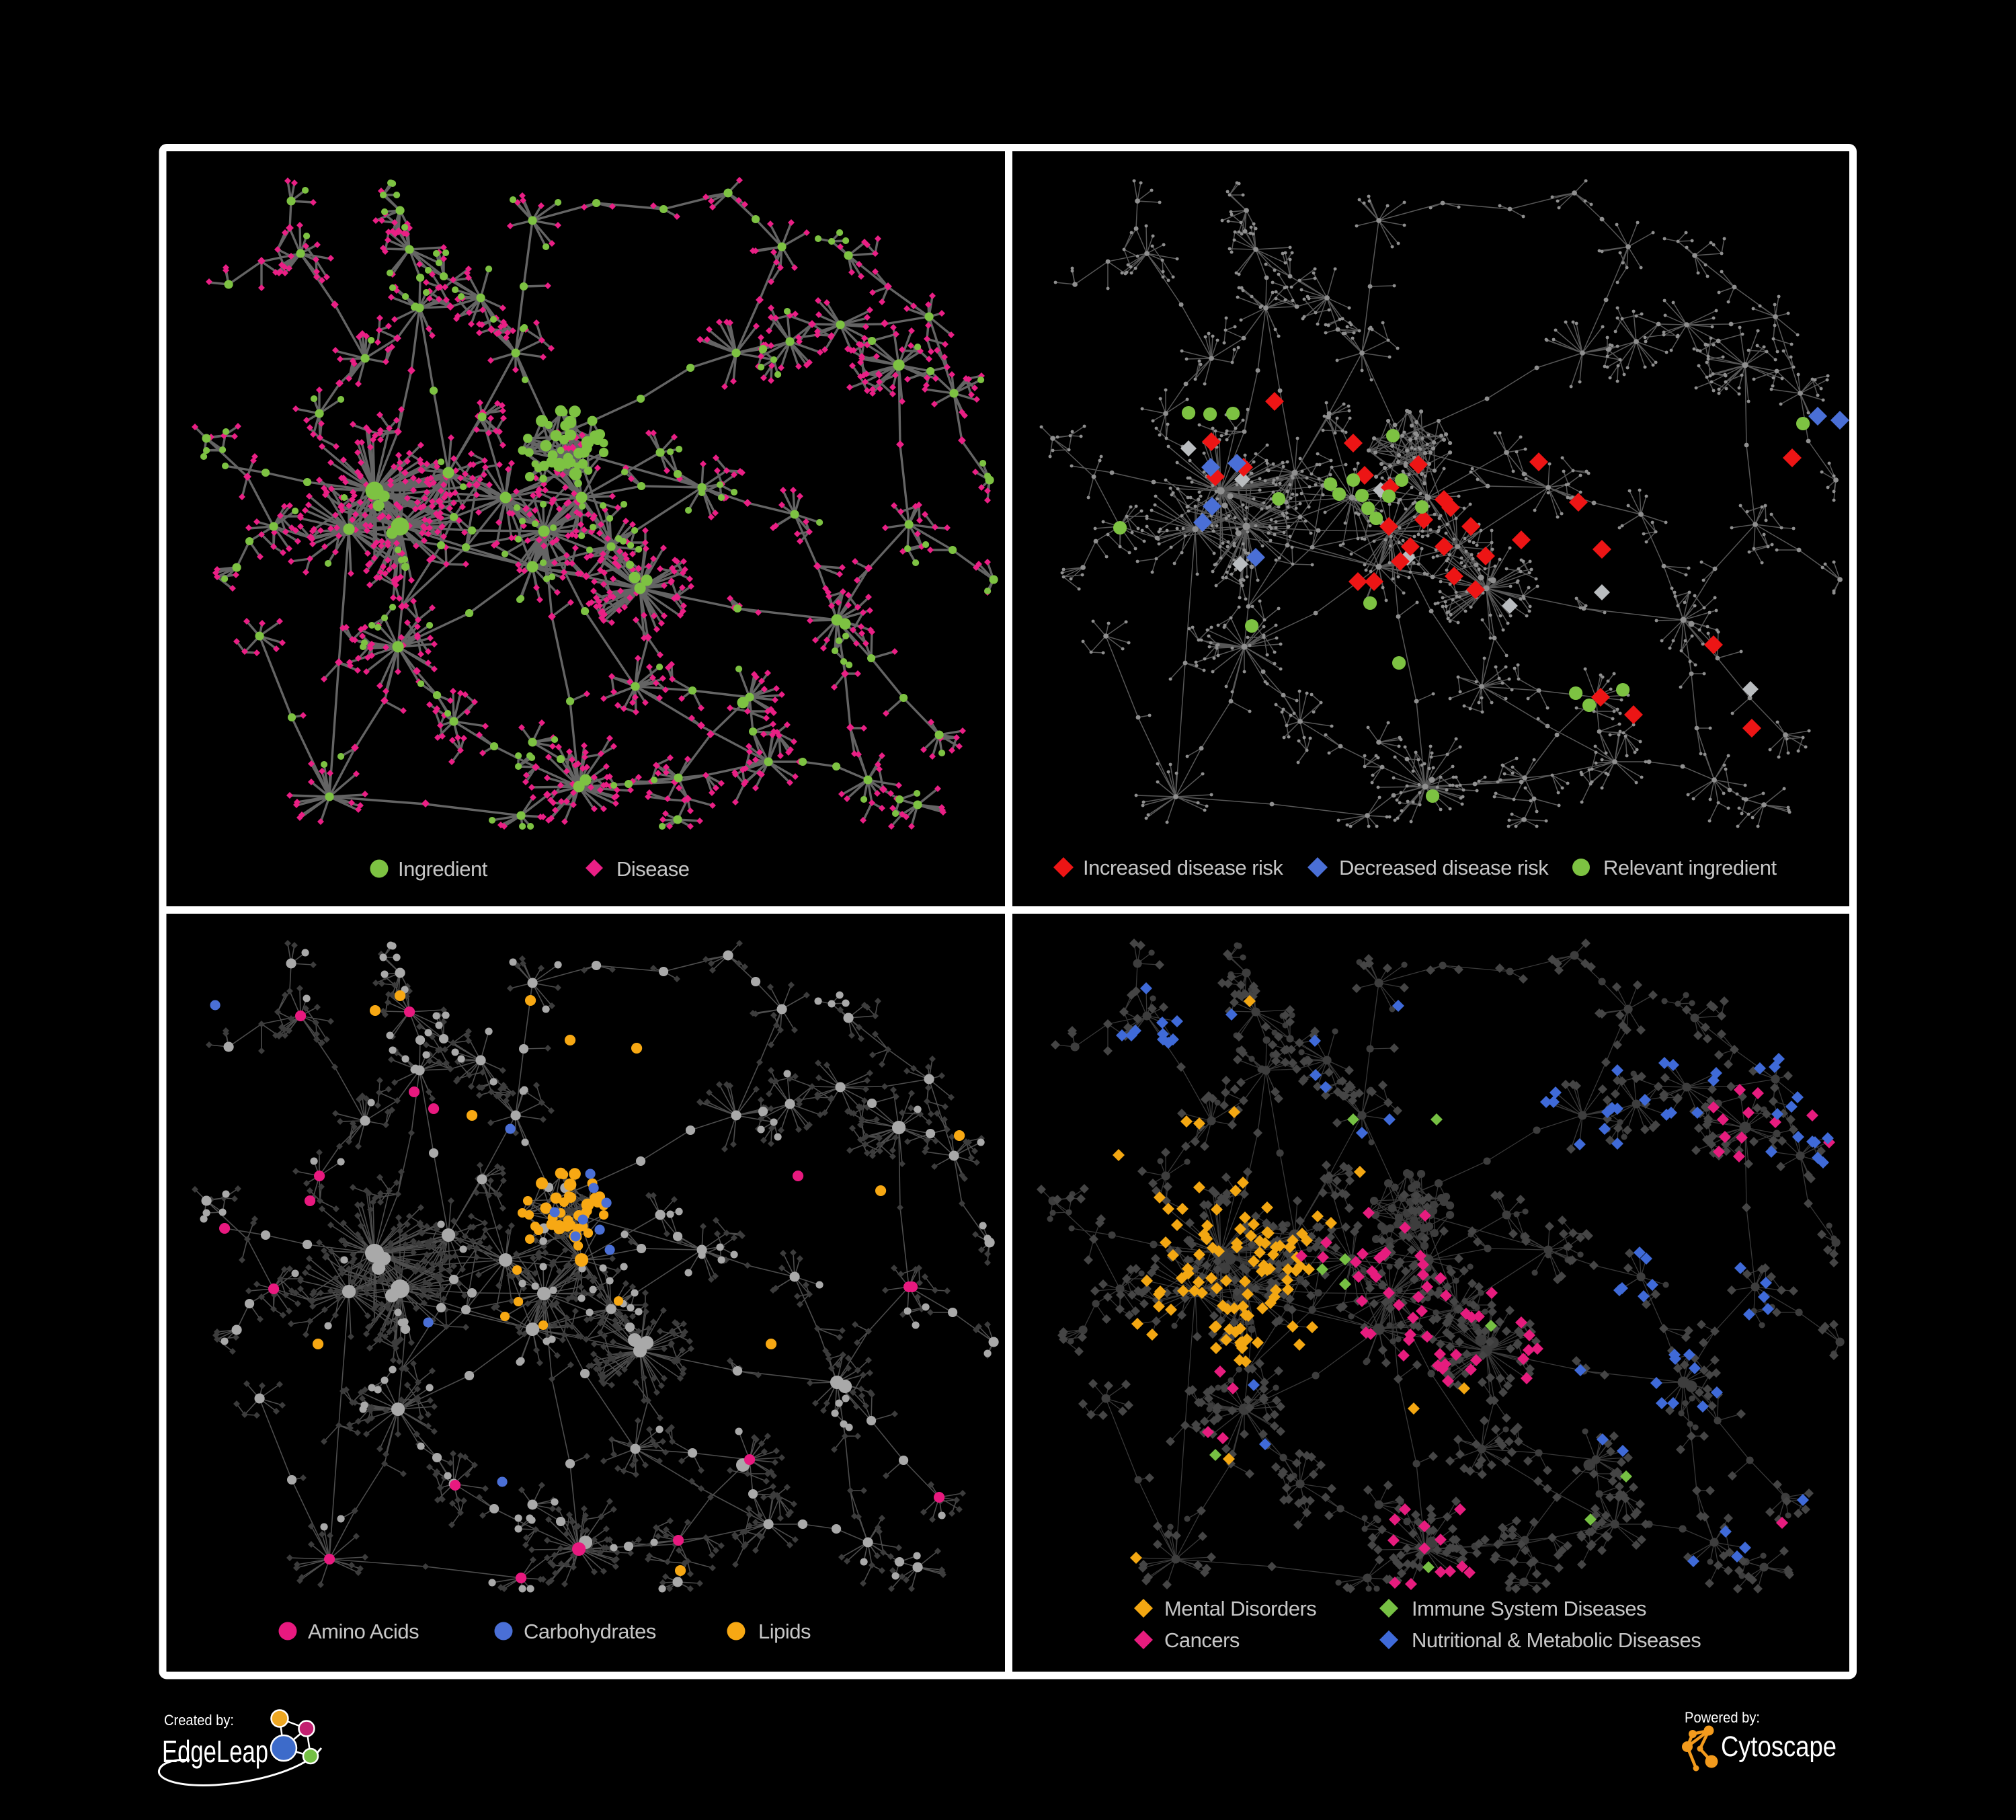 The image size is (2016, 1820). What do you see at coordinates (363, 1631) in the screenshot?
I see `svg-text: Amino Acids` at bounding box center [363, 1631].